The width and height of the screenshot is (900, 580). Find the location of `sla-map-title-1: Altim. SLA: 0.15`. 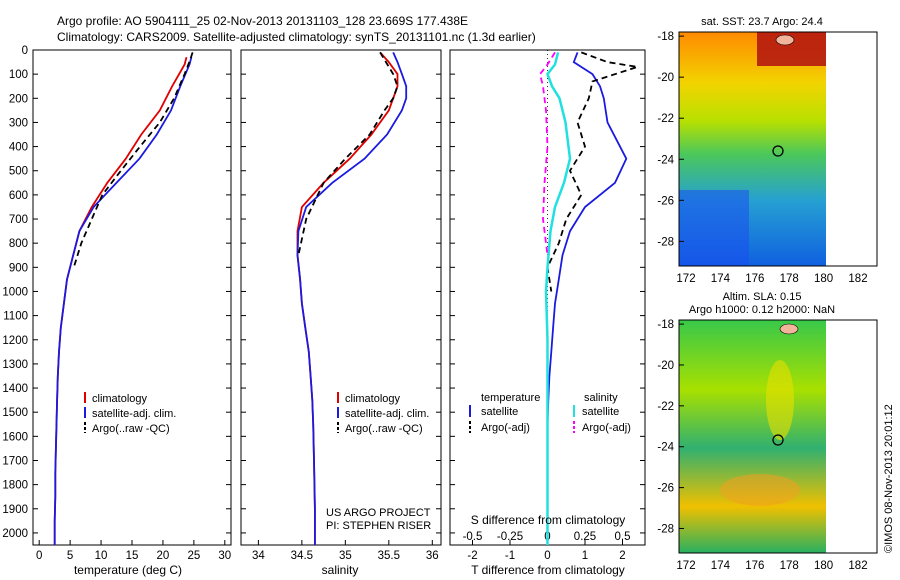

sla-map-title-1: Altim. SLA: 0.15 is located at coordinates (762, 297).